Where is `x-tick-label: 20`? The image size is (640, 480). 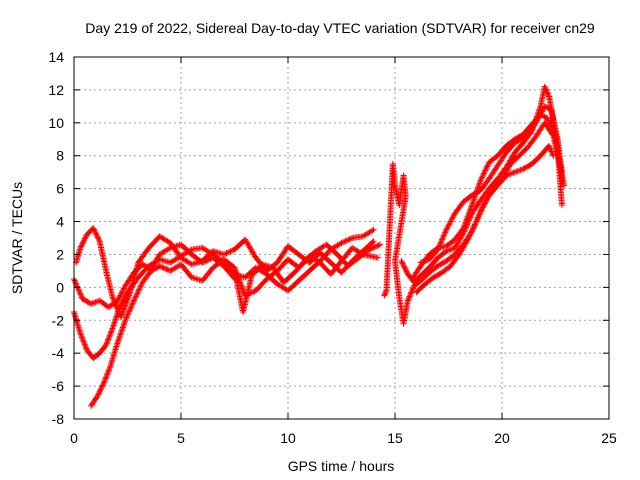
x-tick-label: 20 is located at coordinates (502, 438).